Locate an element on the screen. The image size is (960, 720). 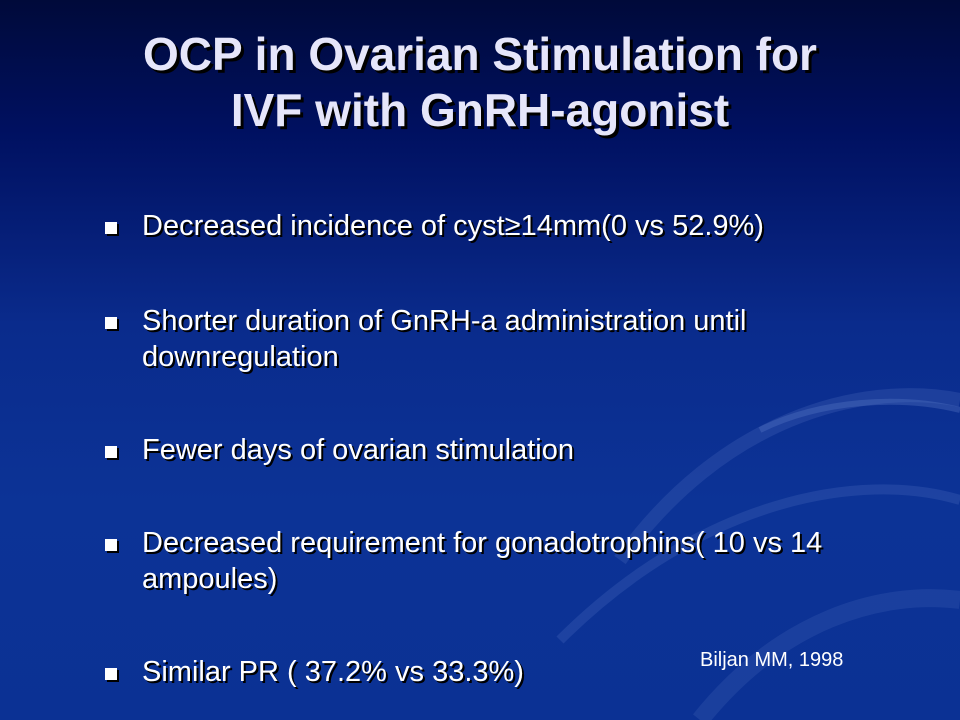
citation: Biljan MM, 1998 is located at coordinates (772, 660).